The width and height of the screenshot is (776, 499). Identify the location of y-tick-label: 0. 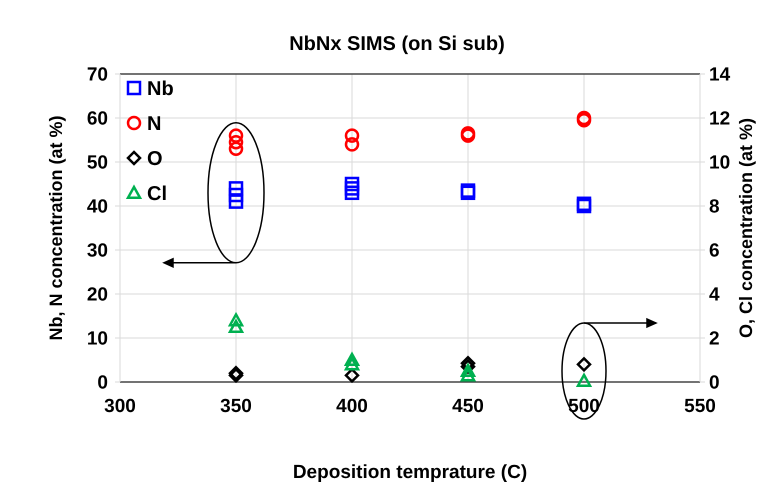
(102, 383).